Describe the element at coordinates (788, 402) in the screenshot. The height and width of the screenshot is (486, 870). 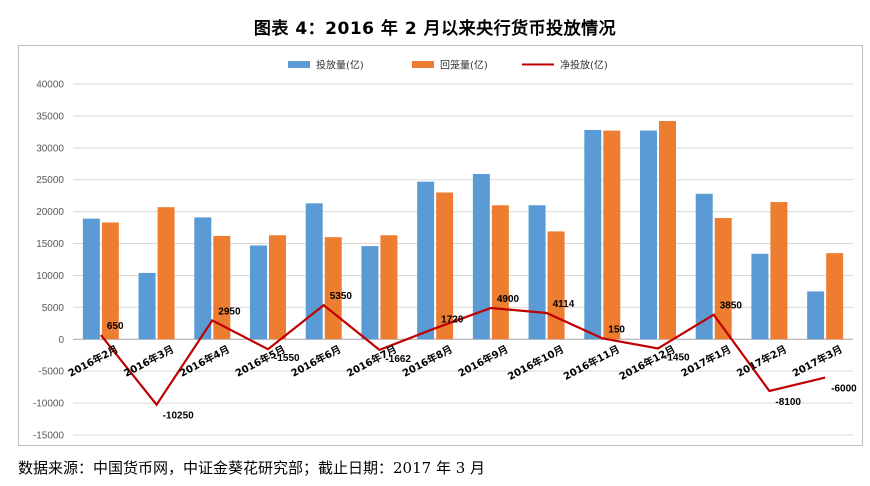
I see `net-data-label: -8100` at that location.